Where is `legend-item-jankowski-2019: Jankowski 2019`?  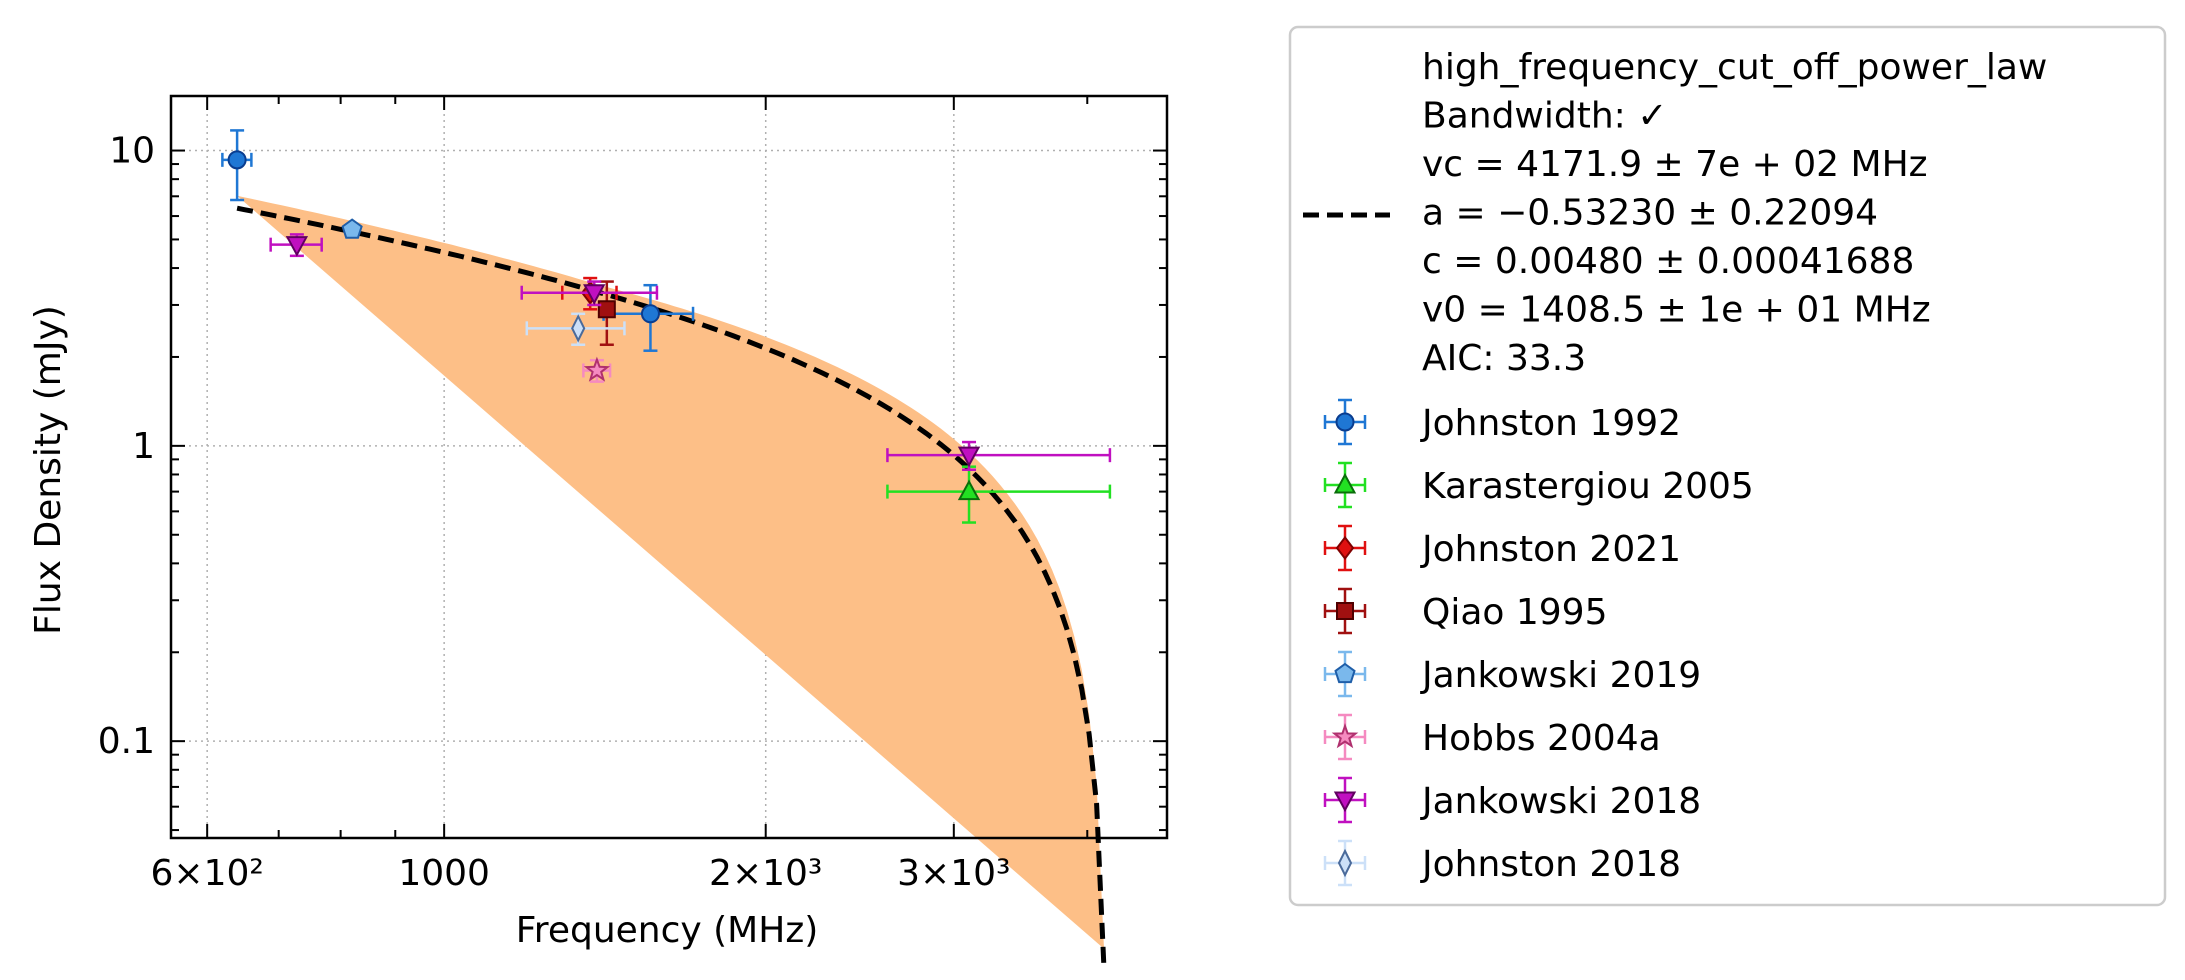
legend-item-jankowski-2019: Jankowski 2019 is located at coordinates (1512, 674).